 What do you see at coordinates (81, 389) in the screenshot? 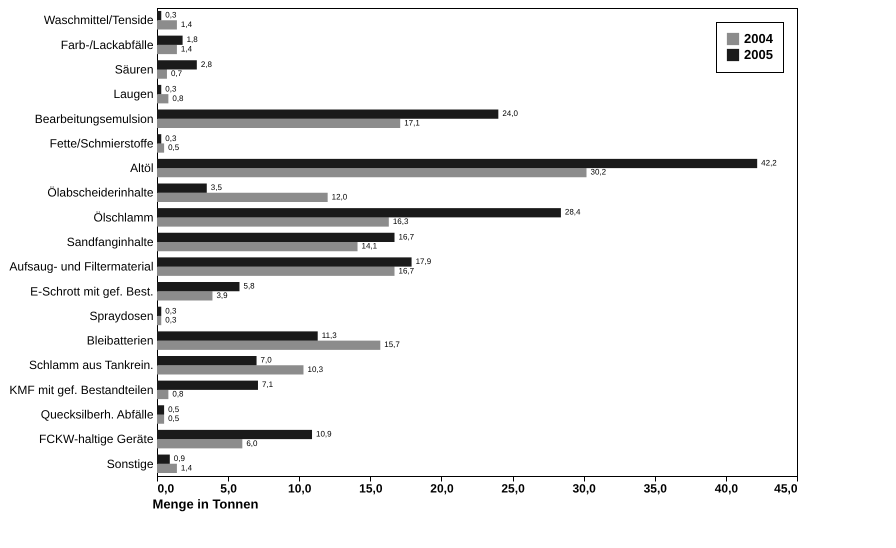
I see `y-tick-label: KMF mit gef. Bestandteilen` at bounding box center [81, 389].